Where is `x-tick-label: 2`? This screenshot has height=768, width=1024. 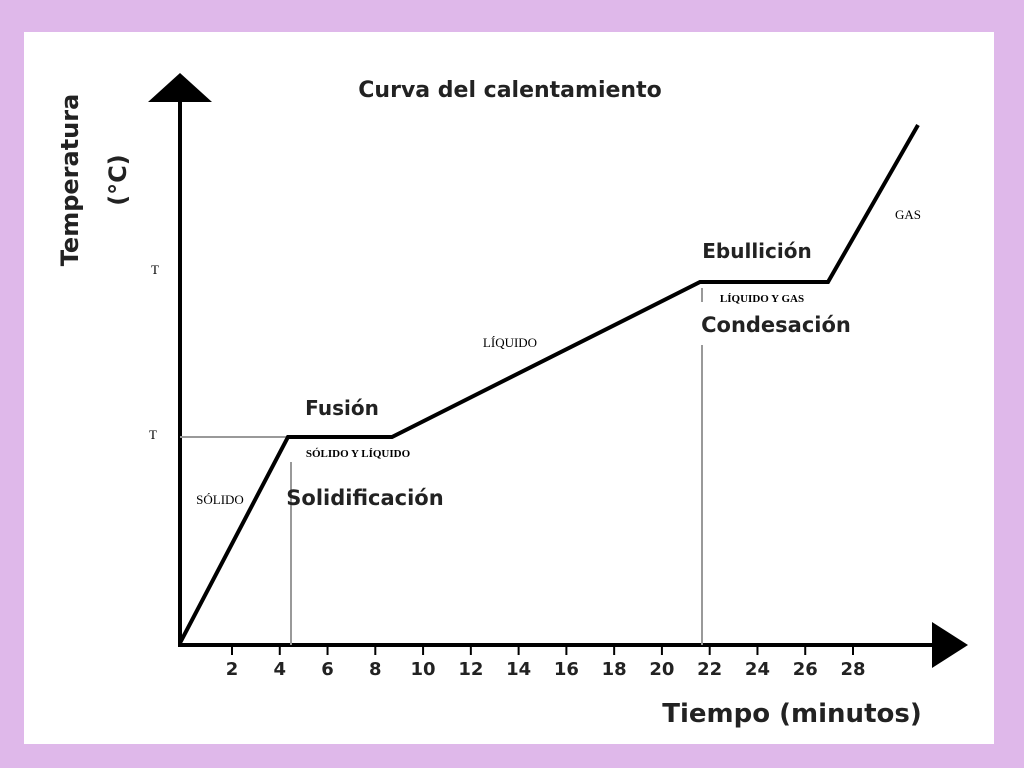 x-tick-label: 2 is located at coordinates (232, 669).